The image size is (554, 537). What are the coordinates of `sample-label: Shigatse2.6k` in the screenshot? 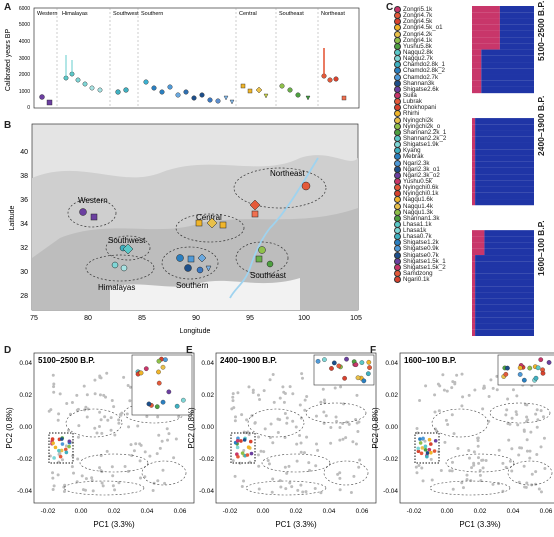 It's located at (421, 89).